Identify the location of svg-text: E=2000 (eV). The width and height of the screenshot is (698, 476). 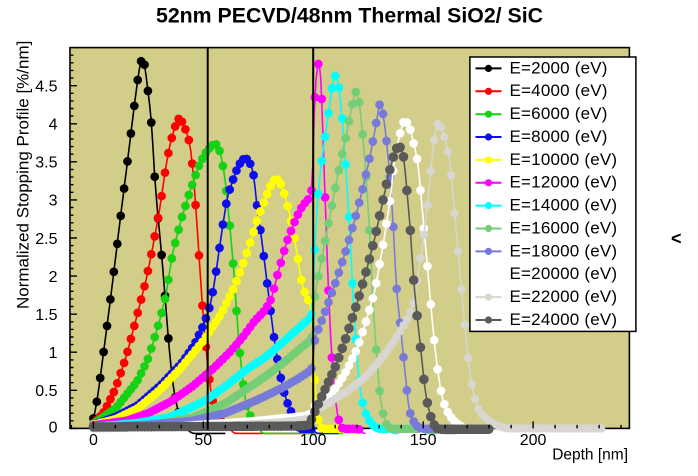
(559, 67).